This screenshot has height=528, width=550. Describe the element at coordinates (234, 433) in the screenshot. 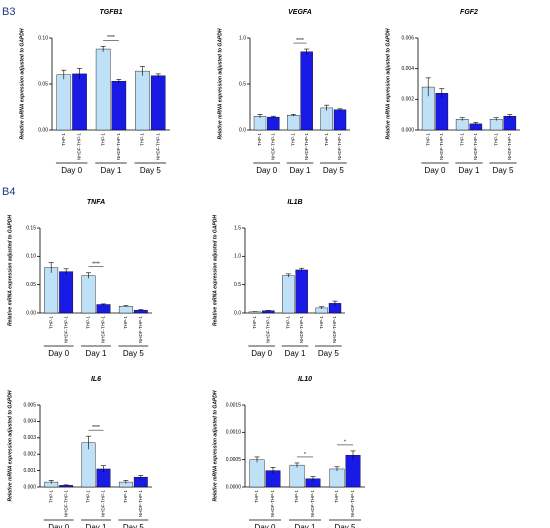

I see `y-tick-label: 0.0010` at that location.